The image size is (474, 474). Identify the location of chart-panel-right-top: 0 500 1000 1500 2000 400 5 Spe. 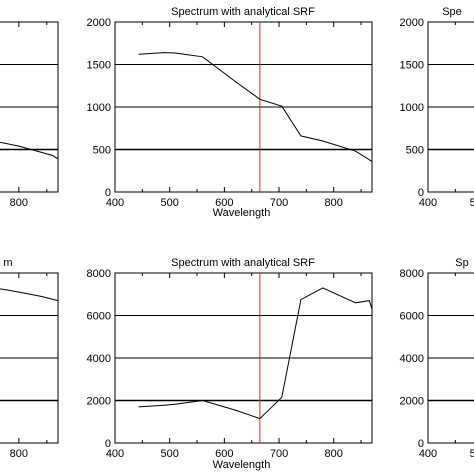
(437, 107).